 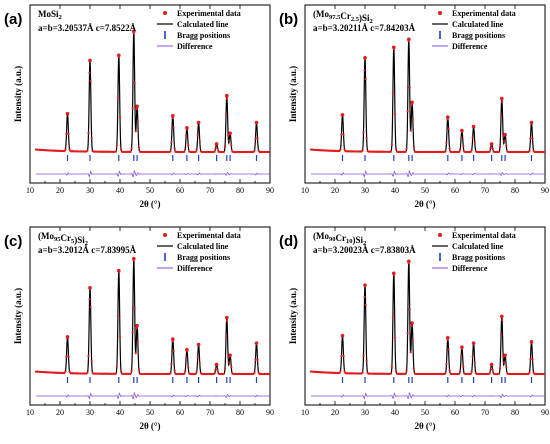 What do you see at coordinates (288, 241) in the screenshot?
I see `panel-label: (d)` at bounding box center [288, 241].